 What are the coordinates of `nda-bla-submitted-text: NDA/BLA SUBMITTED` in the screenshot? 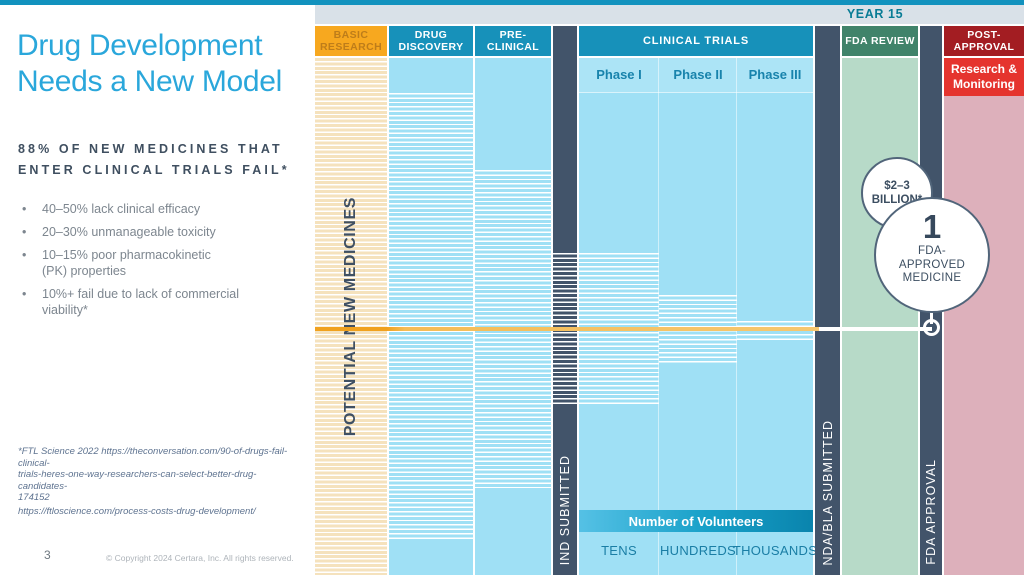 It's located at (827, 492).